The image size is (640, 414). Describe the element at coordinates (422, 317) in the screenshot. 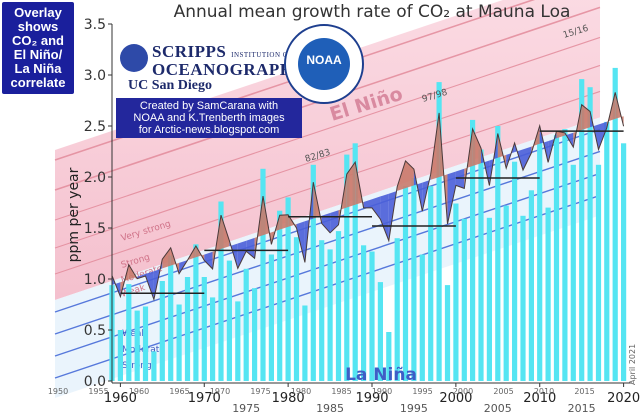

I see `bar-1996` at that location.